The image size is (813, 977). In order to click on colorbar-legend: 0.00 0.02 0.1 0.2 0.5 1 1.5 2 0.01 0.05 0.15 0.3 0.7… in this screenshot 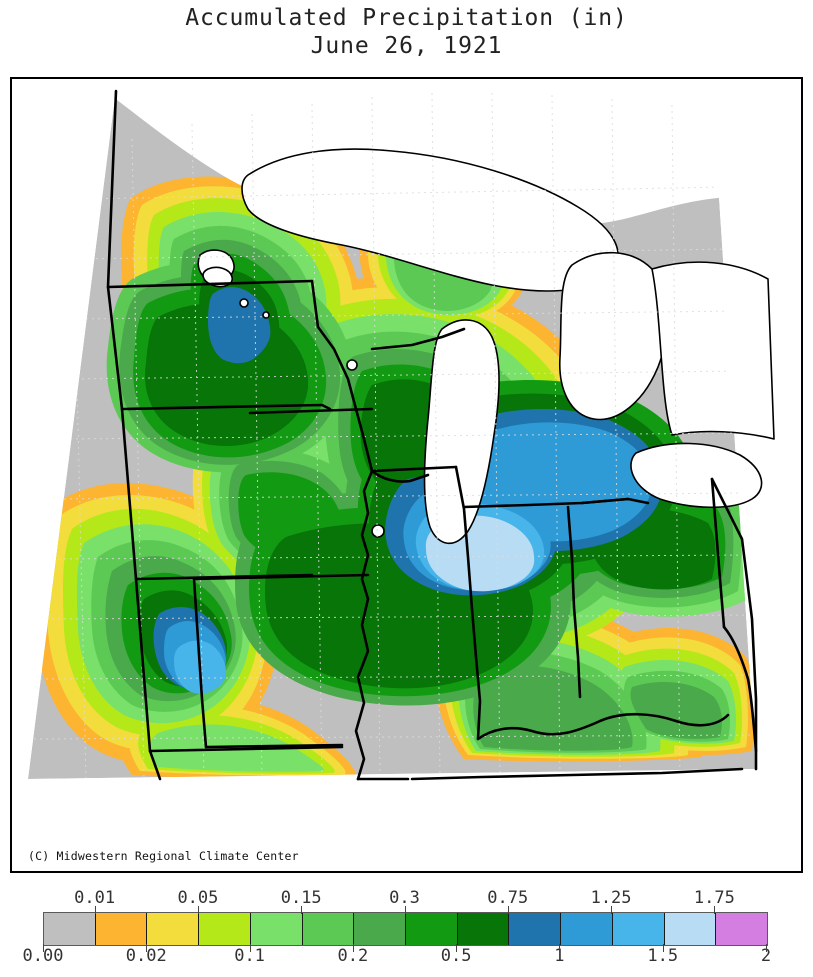, I will do `click(406, 929)`.